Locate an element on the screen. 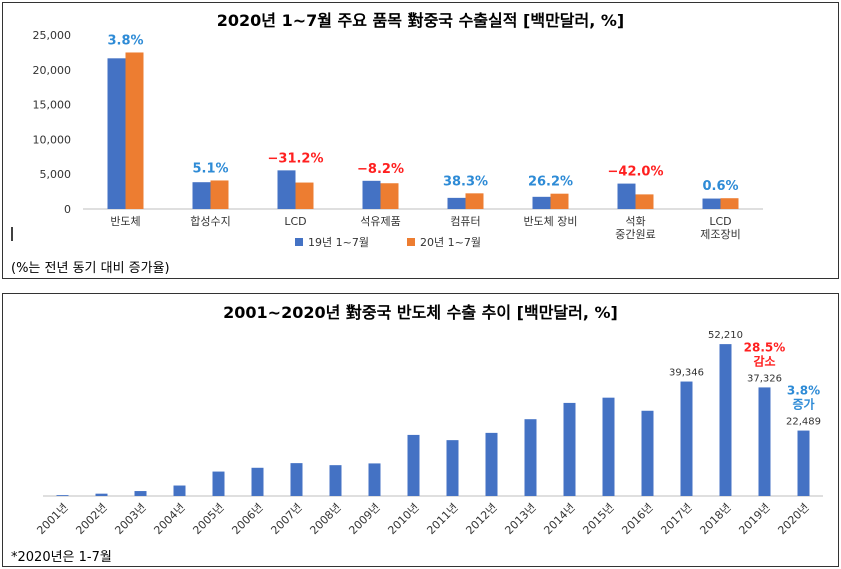 This screenshot has width=841, height=569. year-label: 2008년 is located at coordinates (325, 519).